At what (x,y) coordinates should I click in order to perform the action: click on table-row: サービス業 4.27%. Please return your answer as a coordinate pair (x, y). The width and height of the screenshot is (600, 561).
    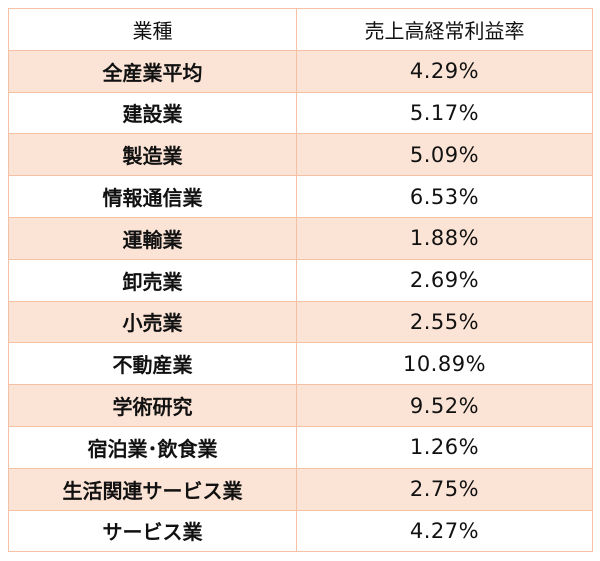
    Looking at the image, I should click on (300, 531).